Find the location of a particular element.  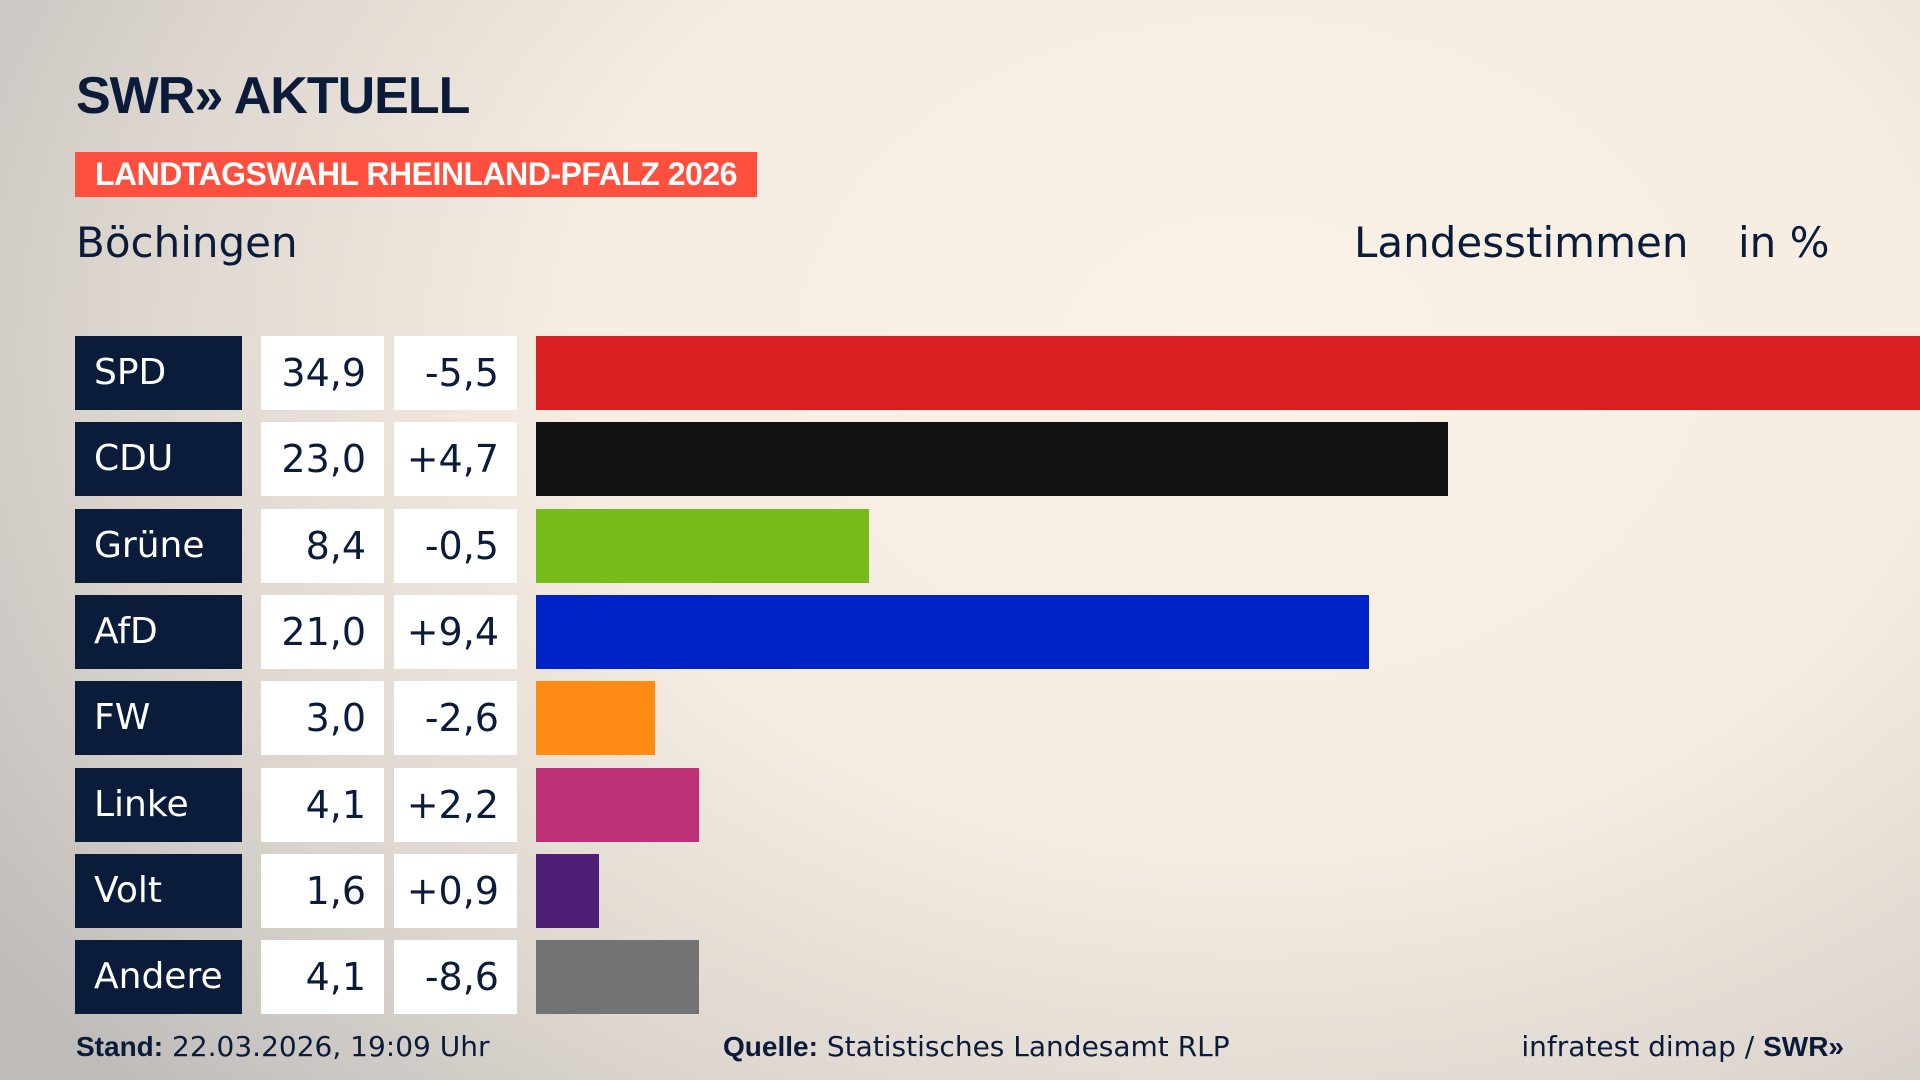

party-label: FW is located at coordinates (158, 718).